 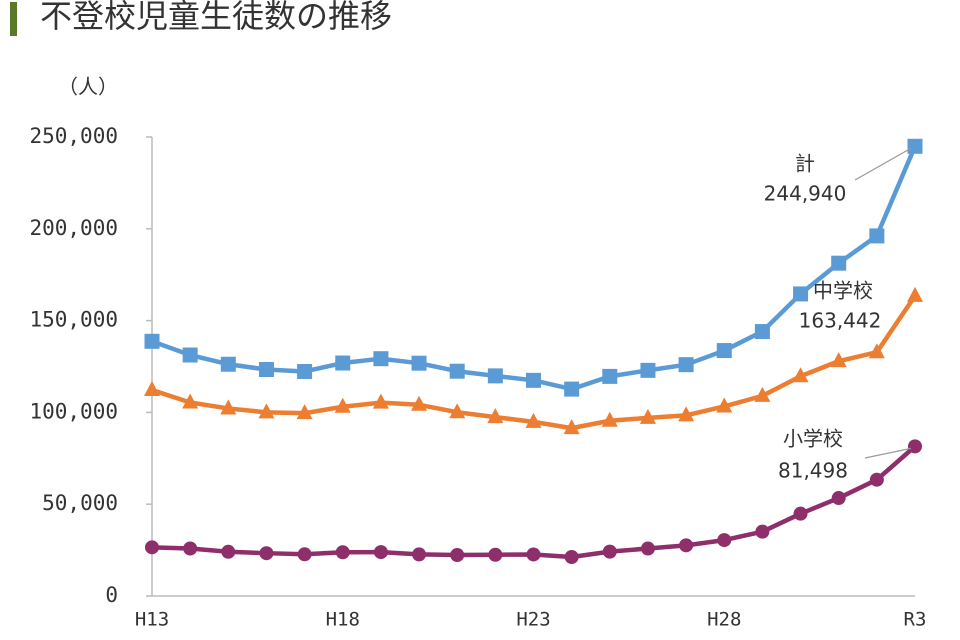 I want to click on value-label: 163,442, so click(x=840, y=321).